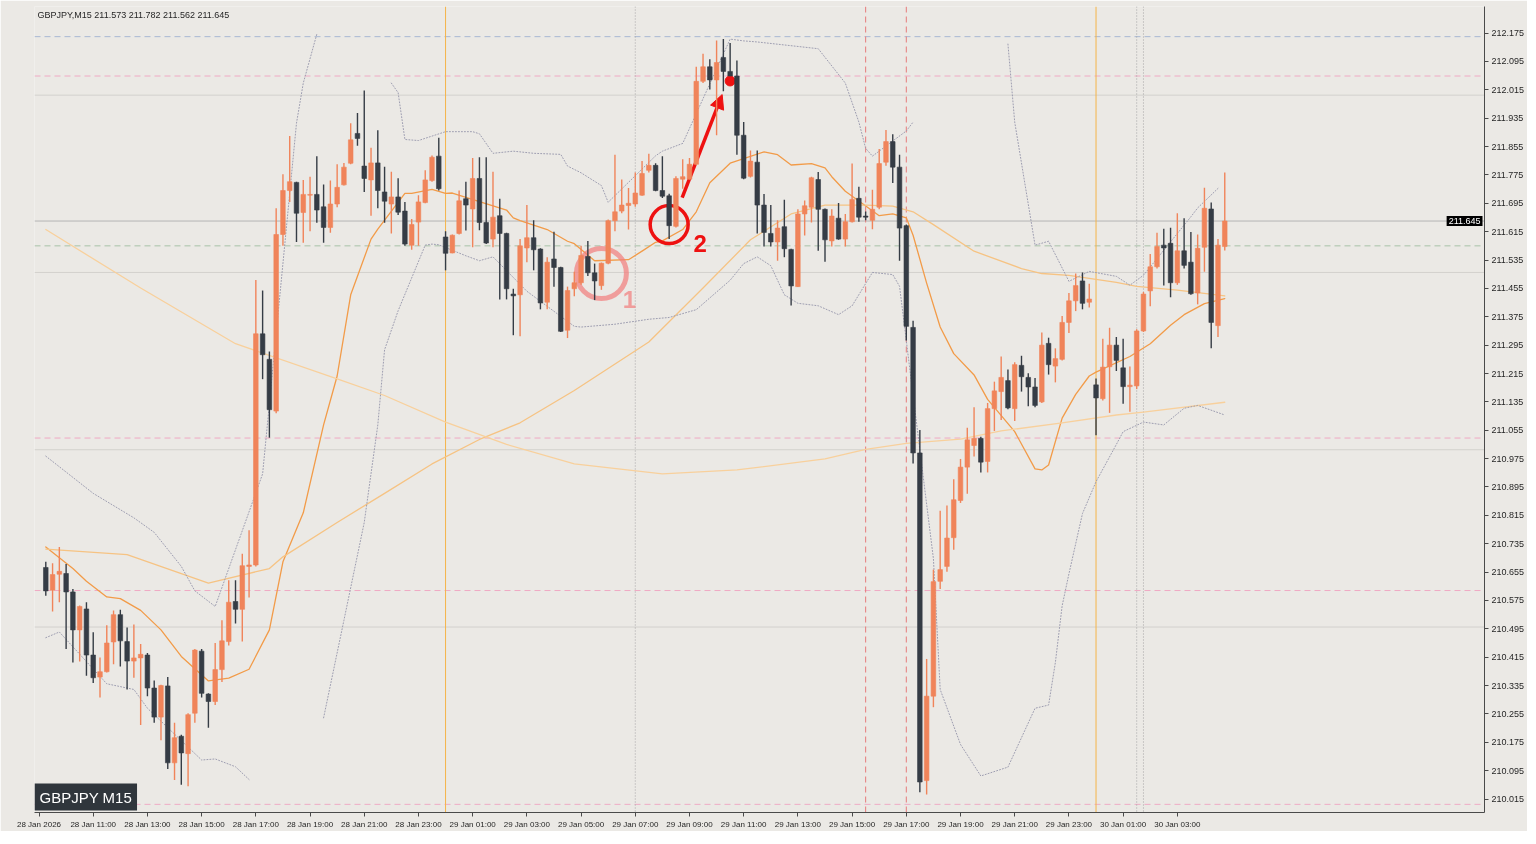  Describe the element at coordinates (798, 824) in the screenshot. I see `x-tick-label: 29 Jan 13:00` at that location.